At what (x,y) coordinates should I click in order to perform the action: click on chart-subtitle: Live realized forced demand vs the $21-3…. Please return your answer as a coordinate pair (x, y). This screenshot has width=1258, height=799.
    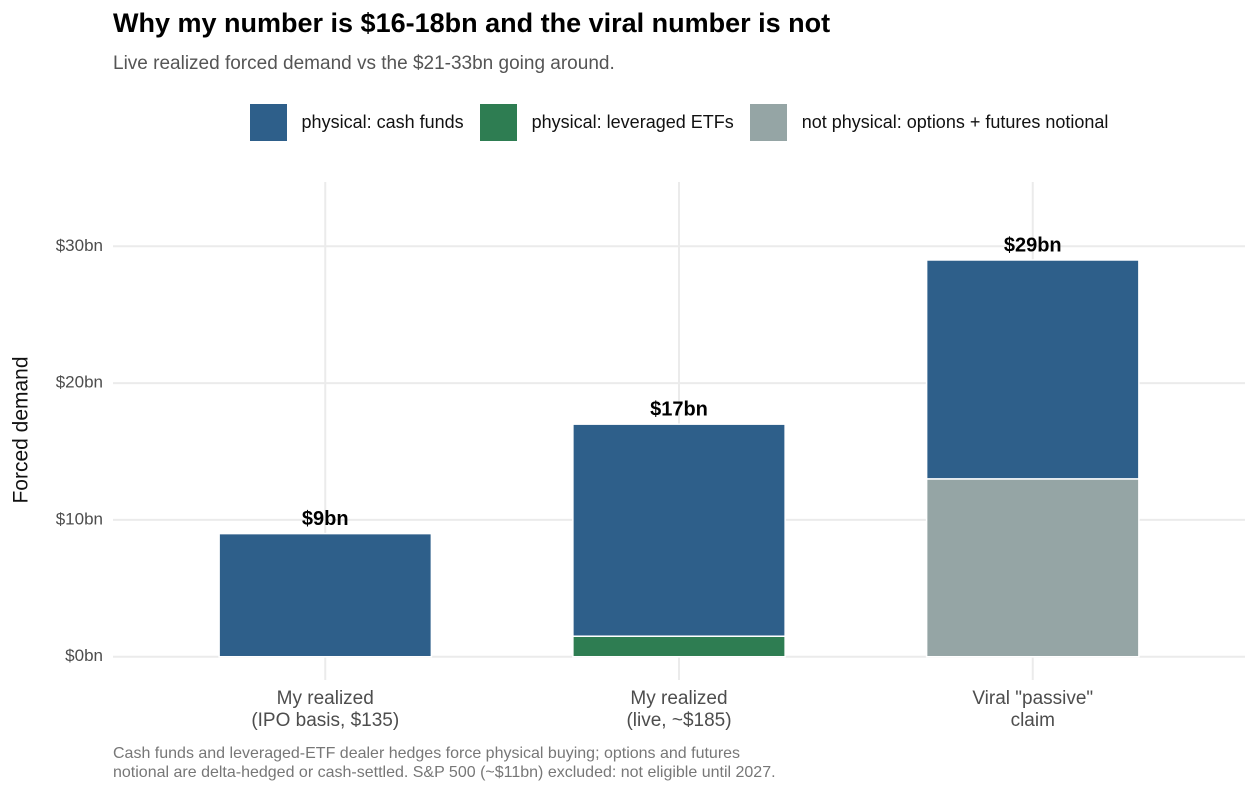
    Looking at the image, I should click on (364, 63).